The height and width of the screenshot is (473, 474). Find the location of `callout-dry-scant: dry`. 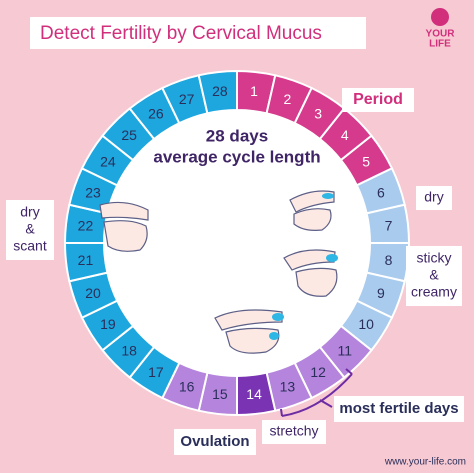

callout-dry-scant: dry is located at coordinates (29, 212).